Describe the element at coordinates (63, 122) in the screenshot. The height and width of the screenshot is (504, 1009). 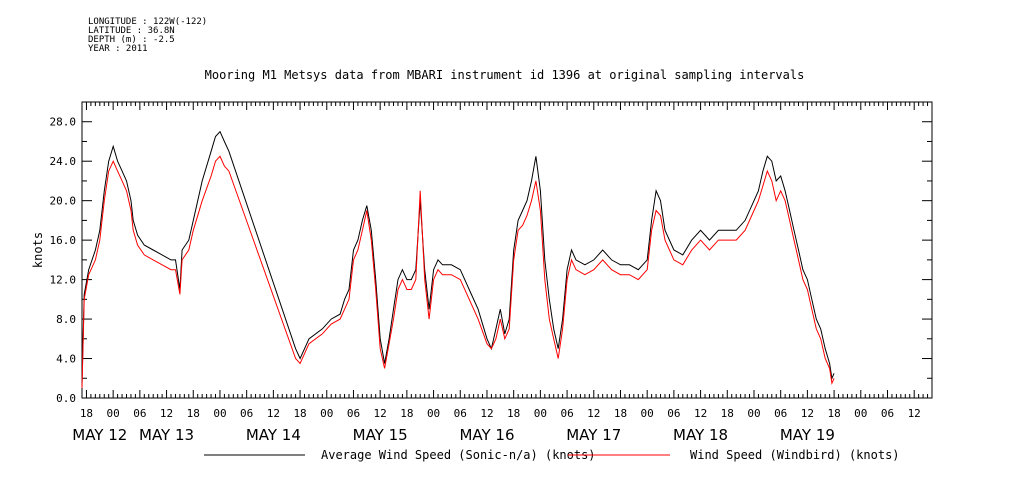
I see `y-tick-label: 28.0` at that location.